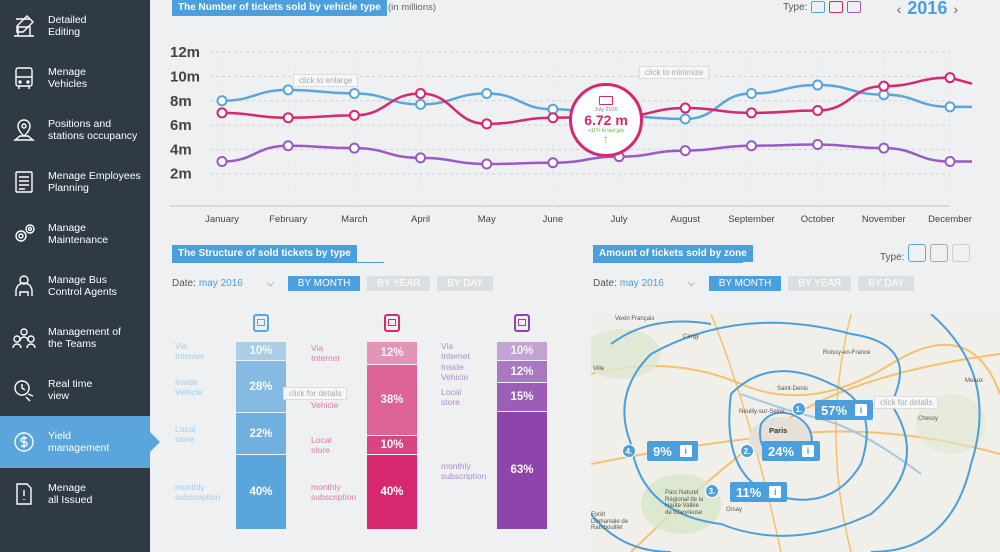 This screenshot has height=552, width=1000. What do you see at coordinates (24, 234) in the screenshot?
I see `gears-icon` at bounding box center [24, 234].